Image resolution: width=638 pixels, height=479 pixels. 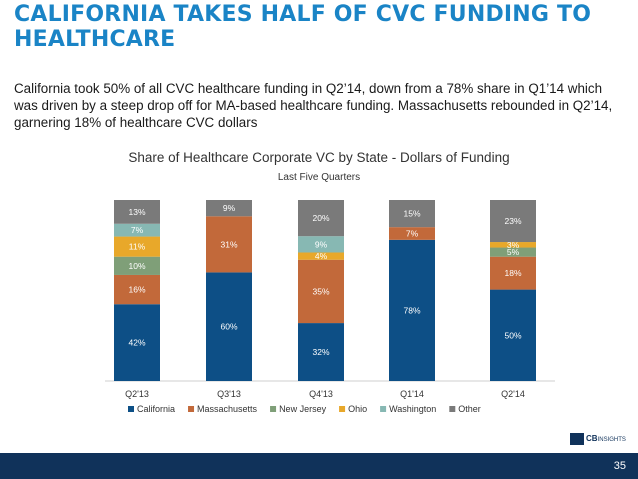 I want to click on x-tick-label: Q4'13, so click(x=321, y=394).